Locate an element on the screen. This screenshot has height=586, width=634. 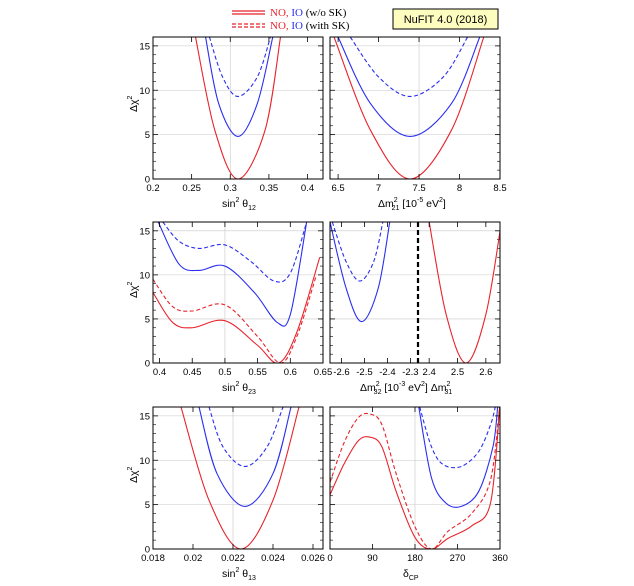
curves-dm3l is located at coordinates (415, 292).